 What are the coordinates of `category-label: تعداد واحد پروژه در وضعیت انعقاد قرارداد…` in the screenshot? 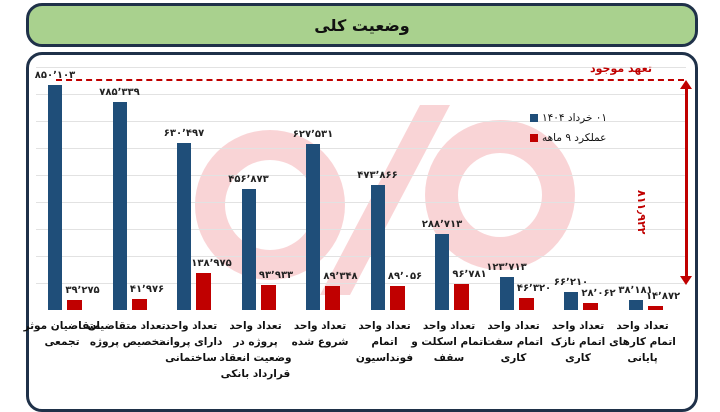 It's located at (255, 350).